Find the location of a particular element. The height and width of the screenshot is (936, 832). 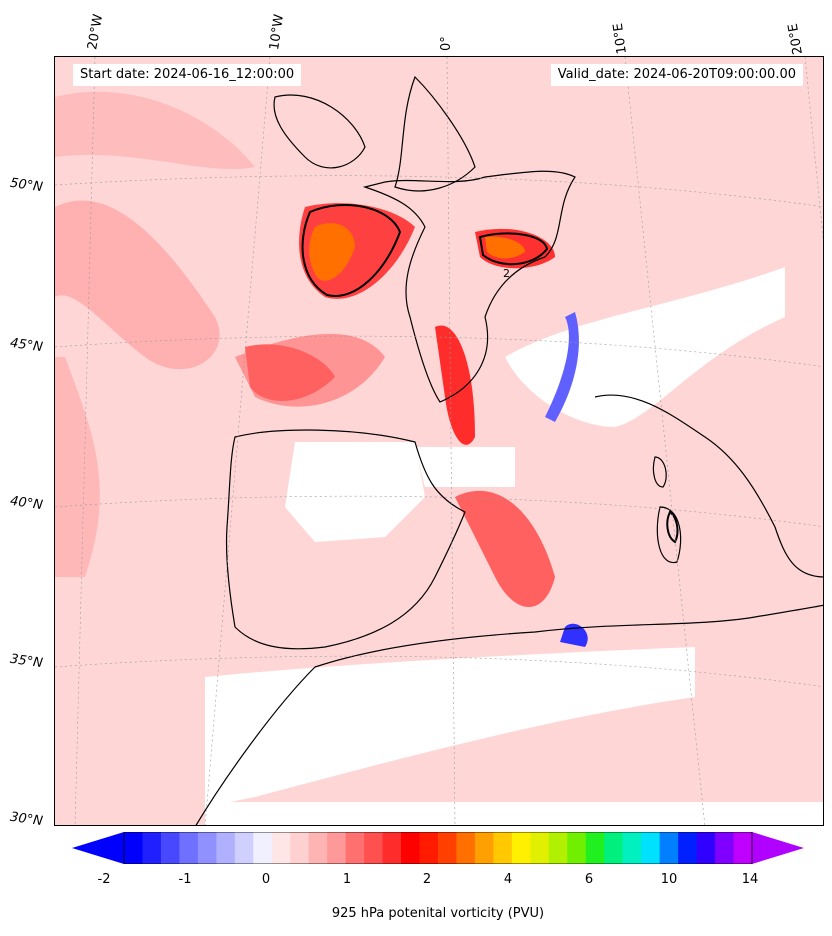

colorbar-cells is located at coordinates (438, 848).